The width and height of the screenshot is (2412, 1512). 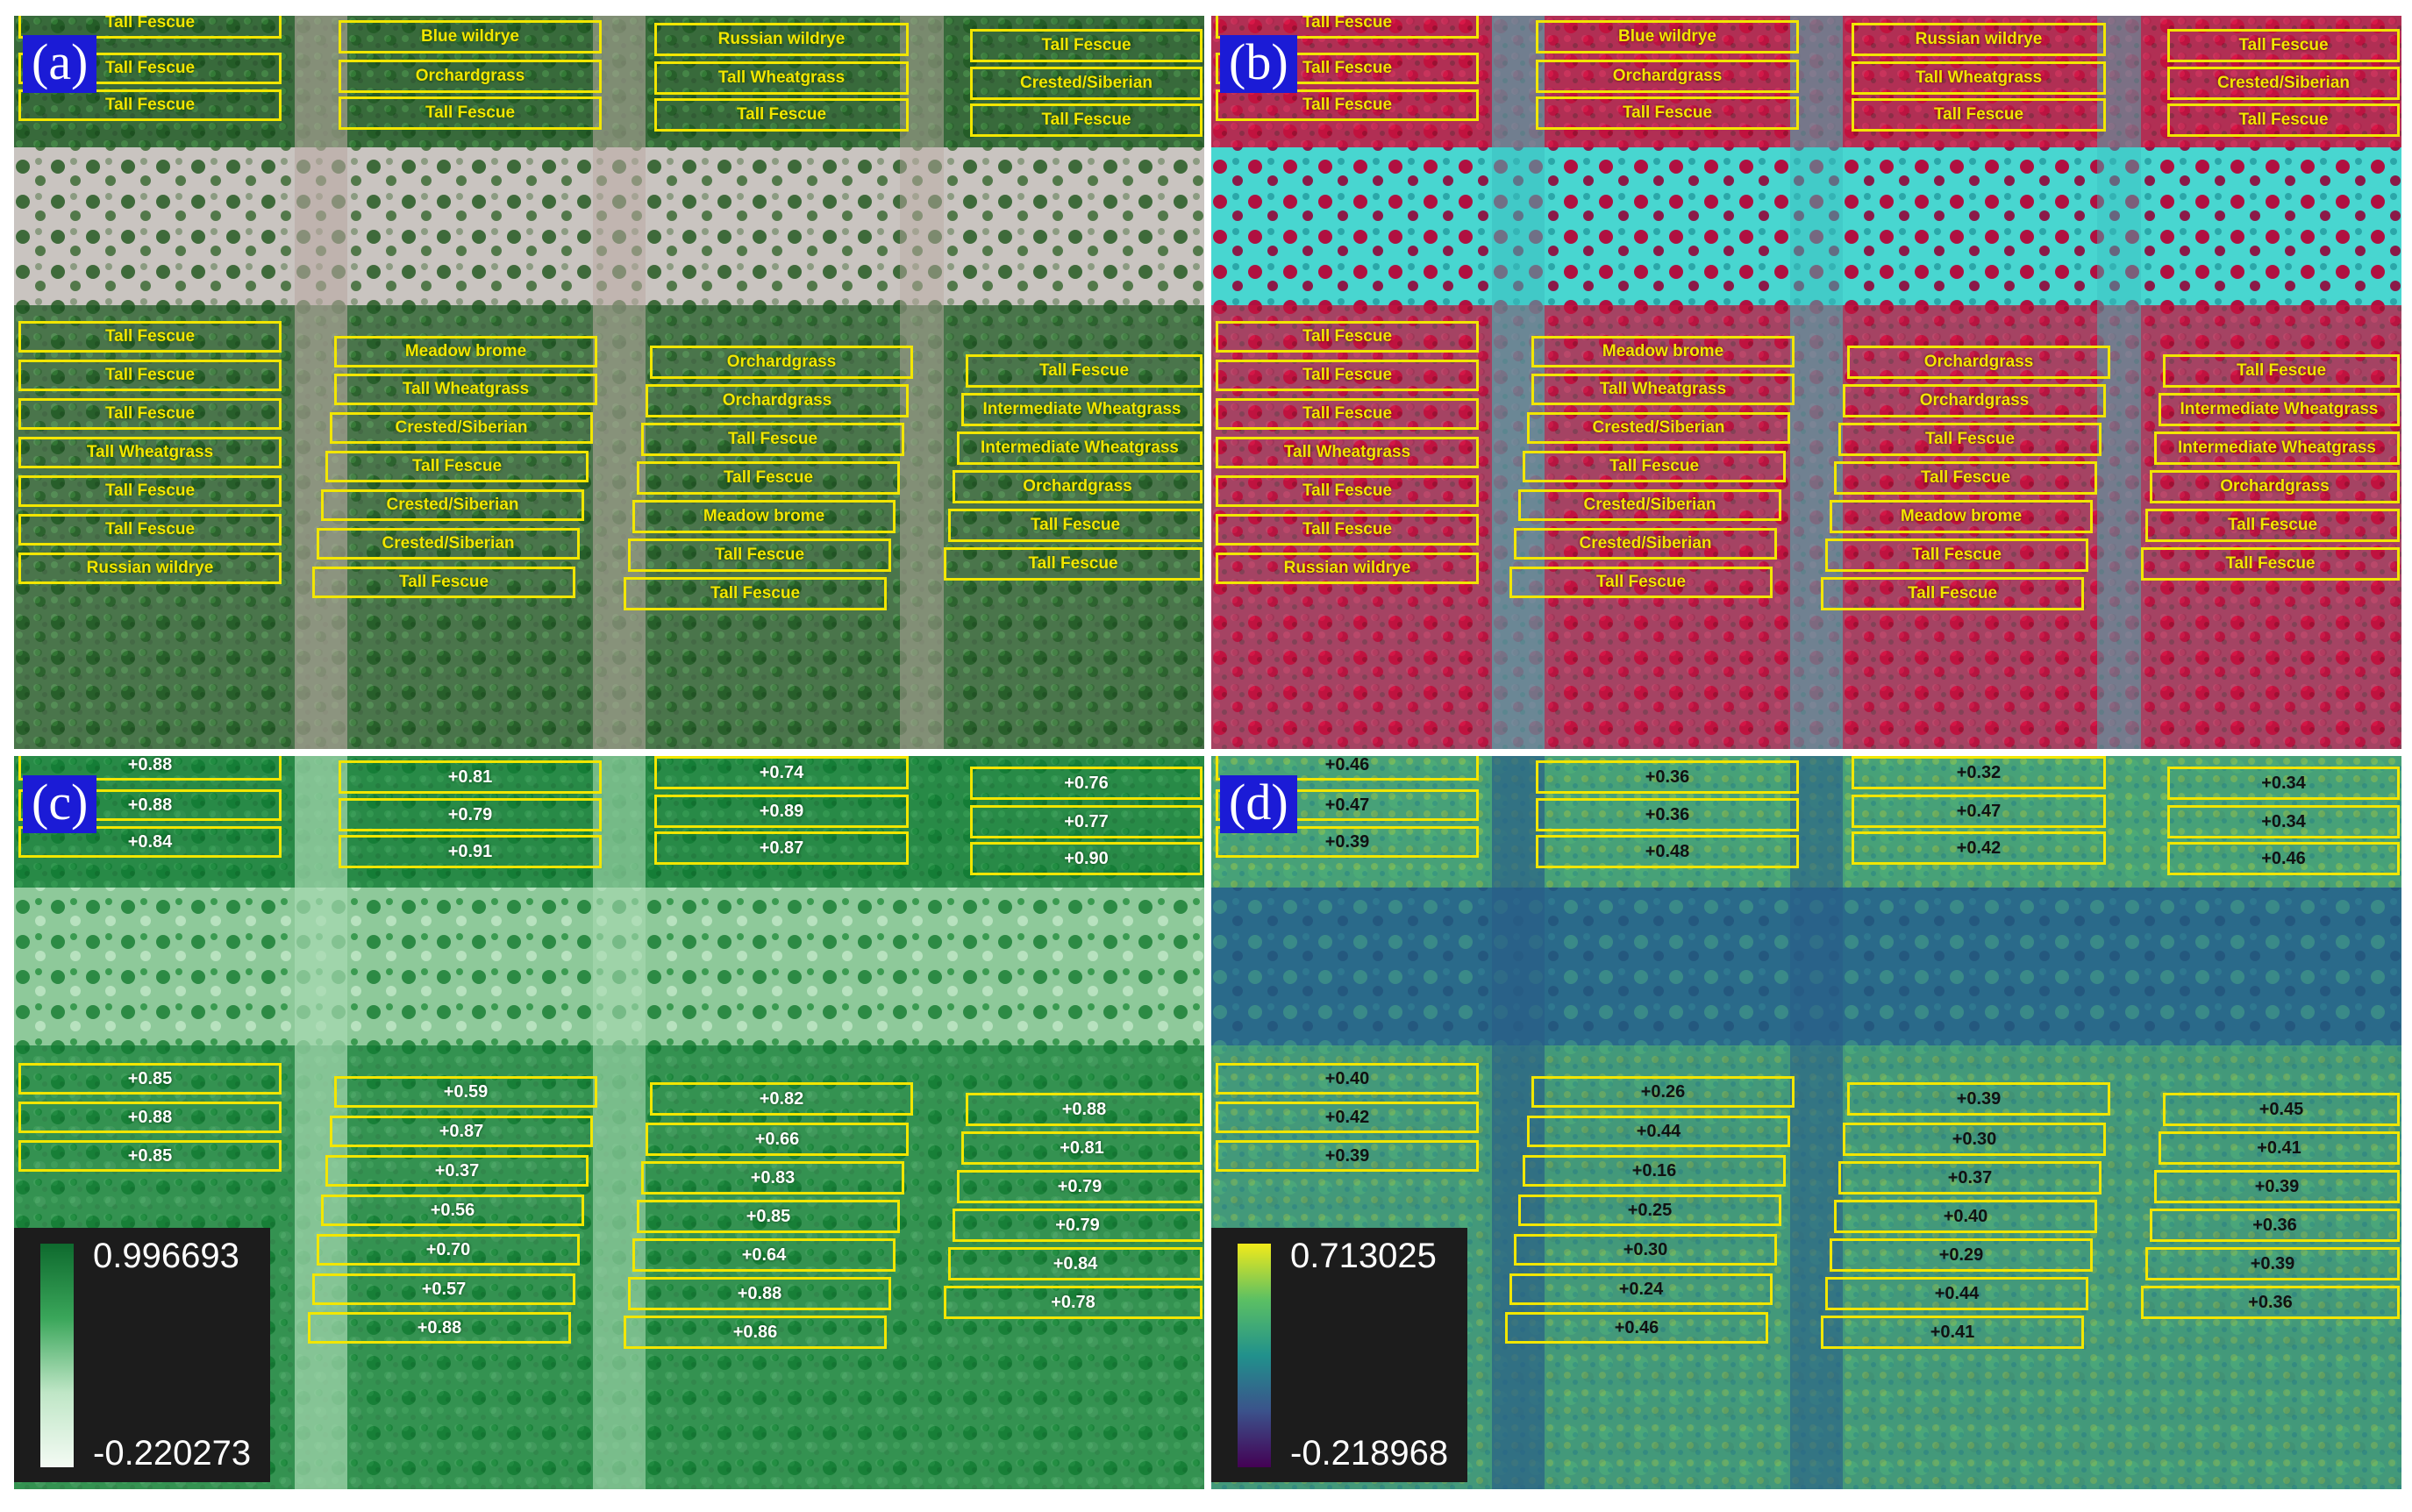 What do you see at coordinates (1970, 1178) in the screenshot?
I see `plot-index-value: +0.37` at bounding box center [1970, 1178].